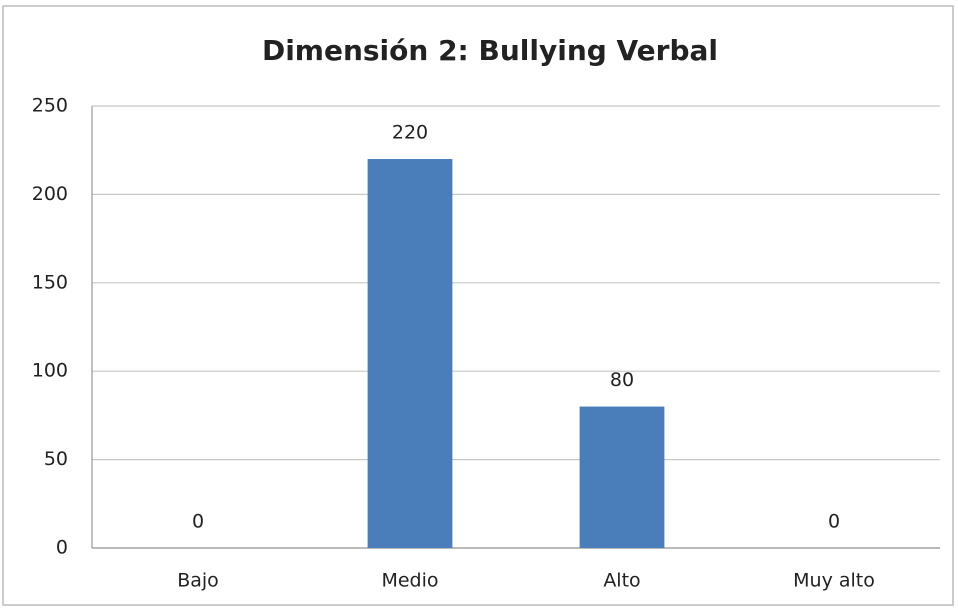  What do you see at coordinates (50, 371) in the screenshot?
I see `y-tick-label: 100` at bounding box center [50, 371].